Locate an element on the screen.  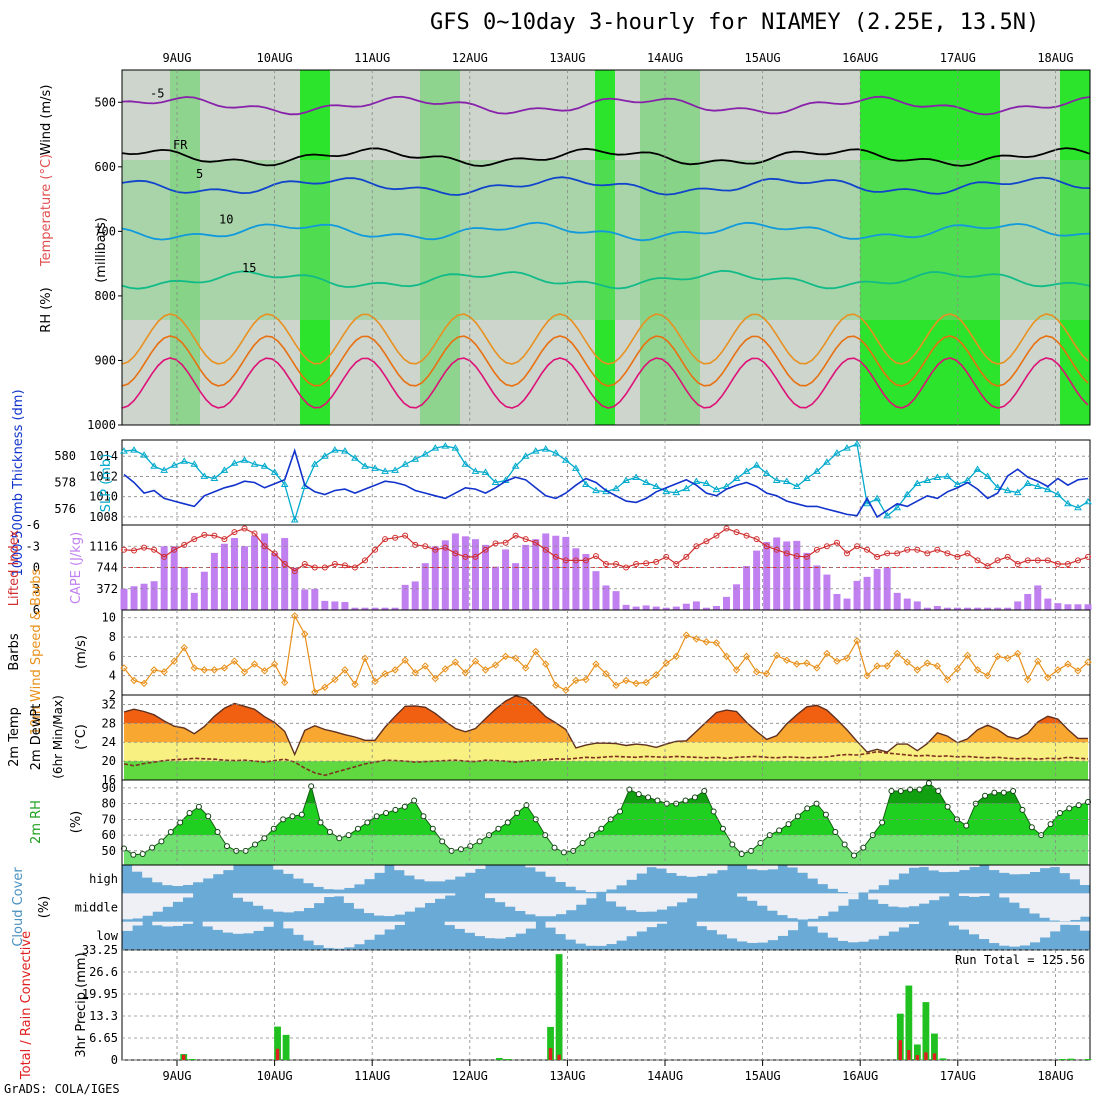
temp-units-label: (°C) is located at coordinates (81, 737).